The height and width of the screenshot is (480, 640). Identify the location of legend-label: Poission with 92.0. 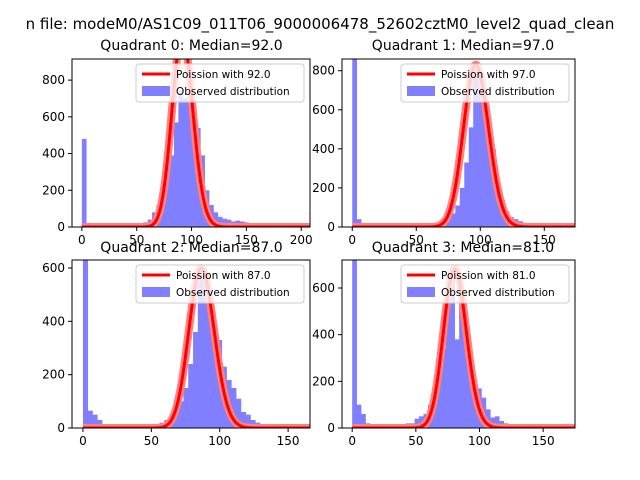
(223, 75).